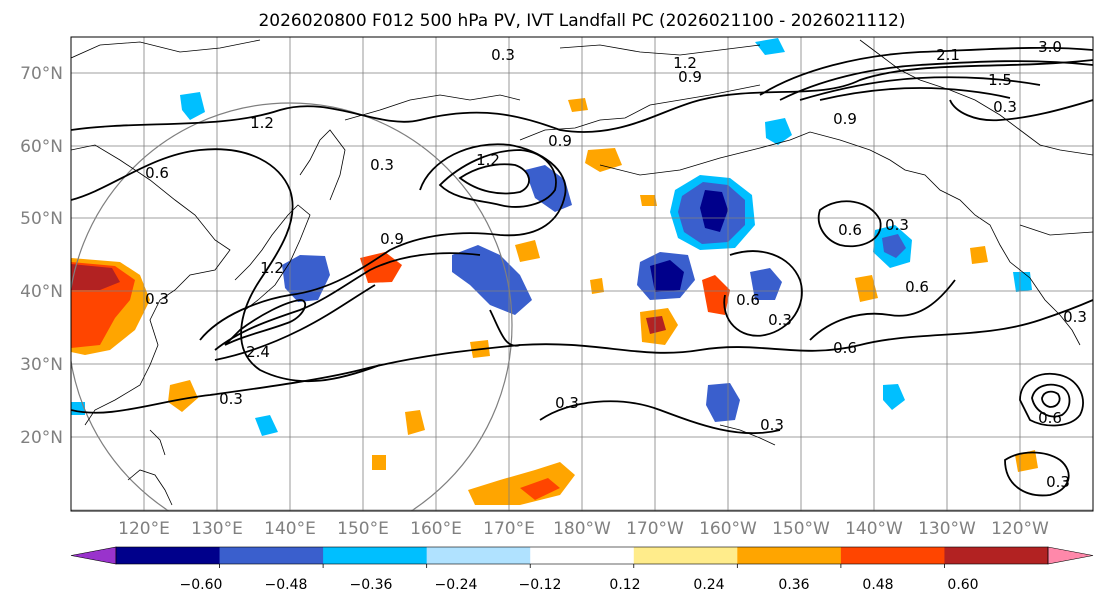 Image resolution: width=1105 pixels, height=604 pixels. I want to click on lat-label: 40°N, so click(41, 292).